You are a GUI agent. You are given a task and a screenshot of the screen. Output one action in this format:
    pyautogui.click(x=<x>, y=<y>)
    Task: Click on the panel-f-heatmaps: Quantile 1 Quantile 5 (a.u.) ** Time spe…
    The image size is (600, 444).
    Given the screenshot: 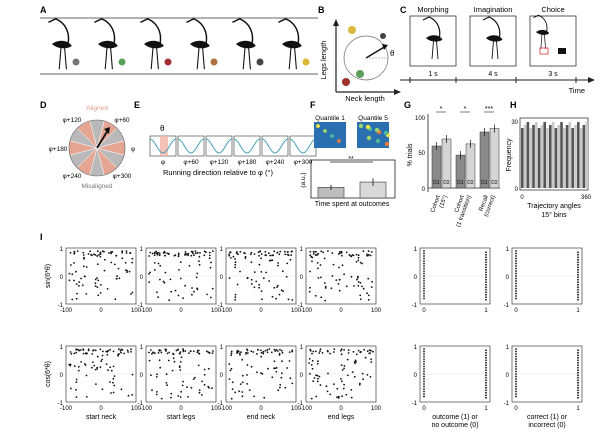 What is the action you would take?
    pyautogui.click(x=348, y=161)
    